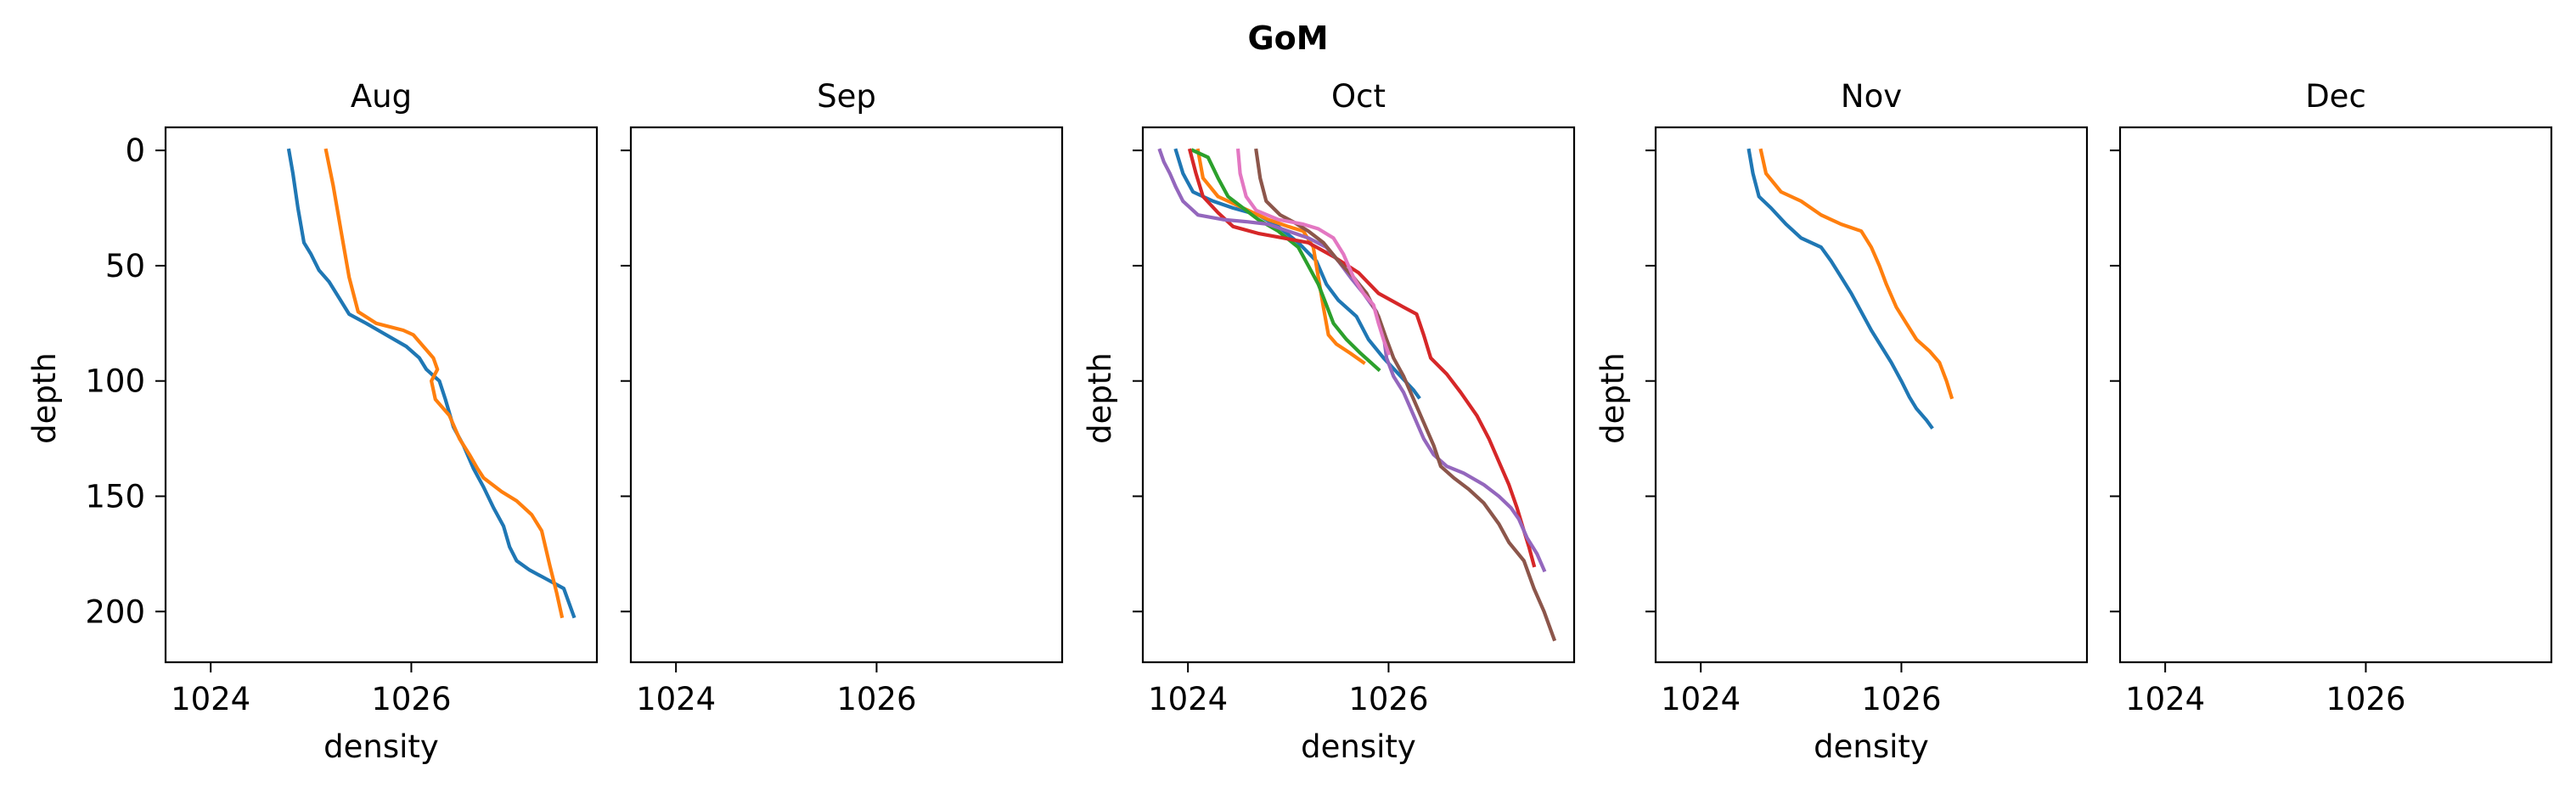 Image resolution: width=2576 pixels, height=793 pixels. Describe the element at coordinates (135, 150) in the screenshot. I see `y-tick-label: 0` at that location.